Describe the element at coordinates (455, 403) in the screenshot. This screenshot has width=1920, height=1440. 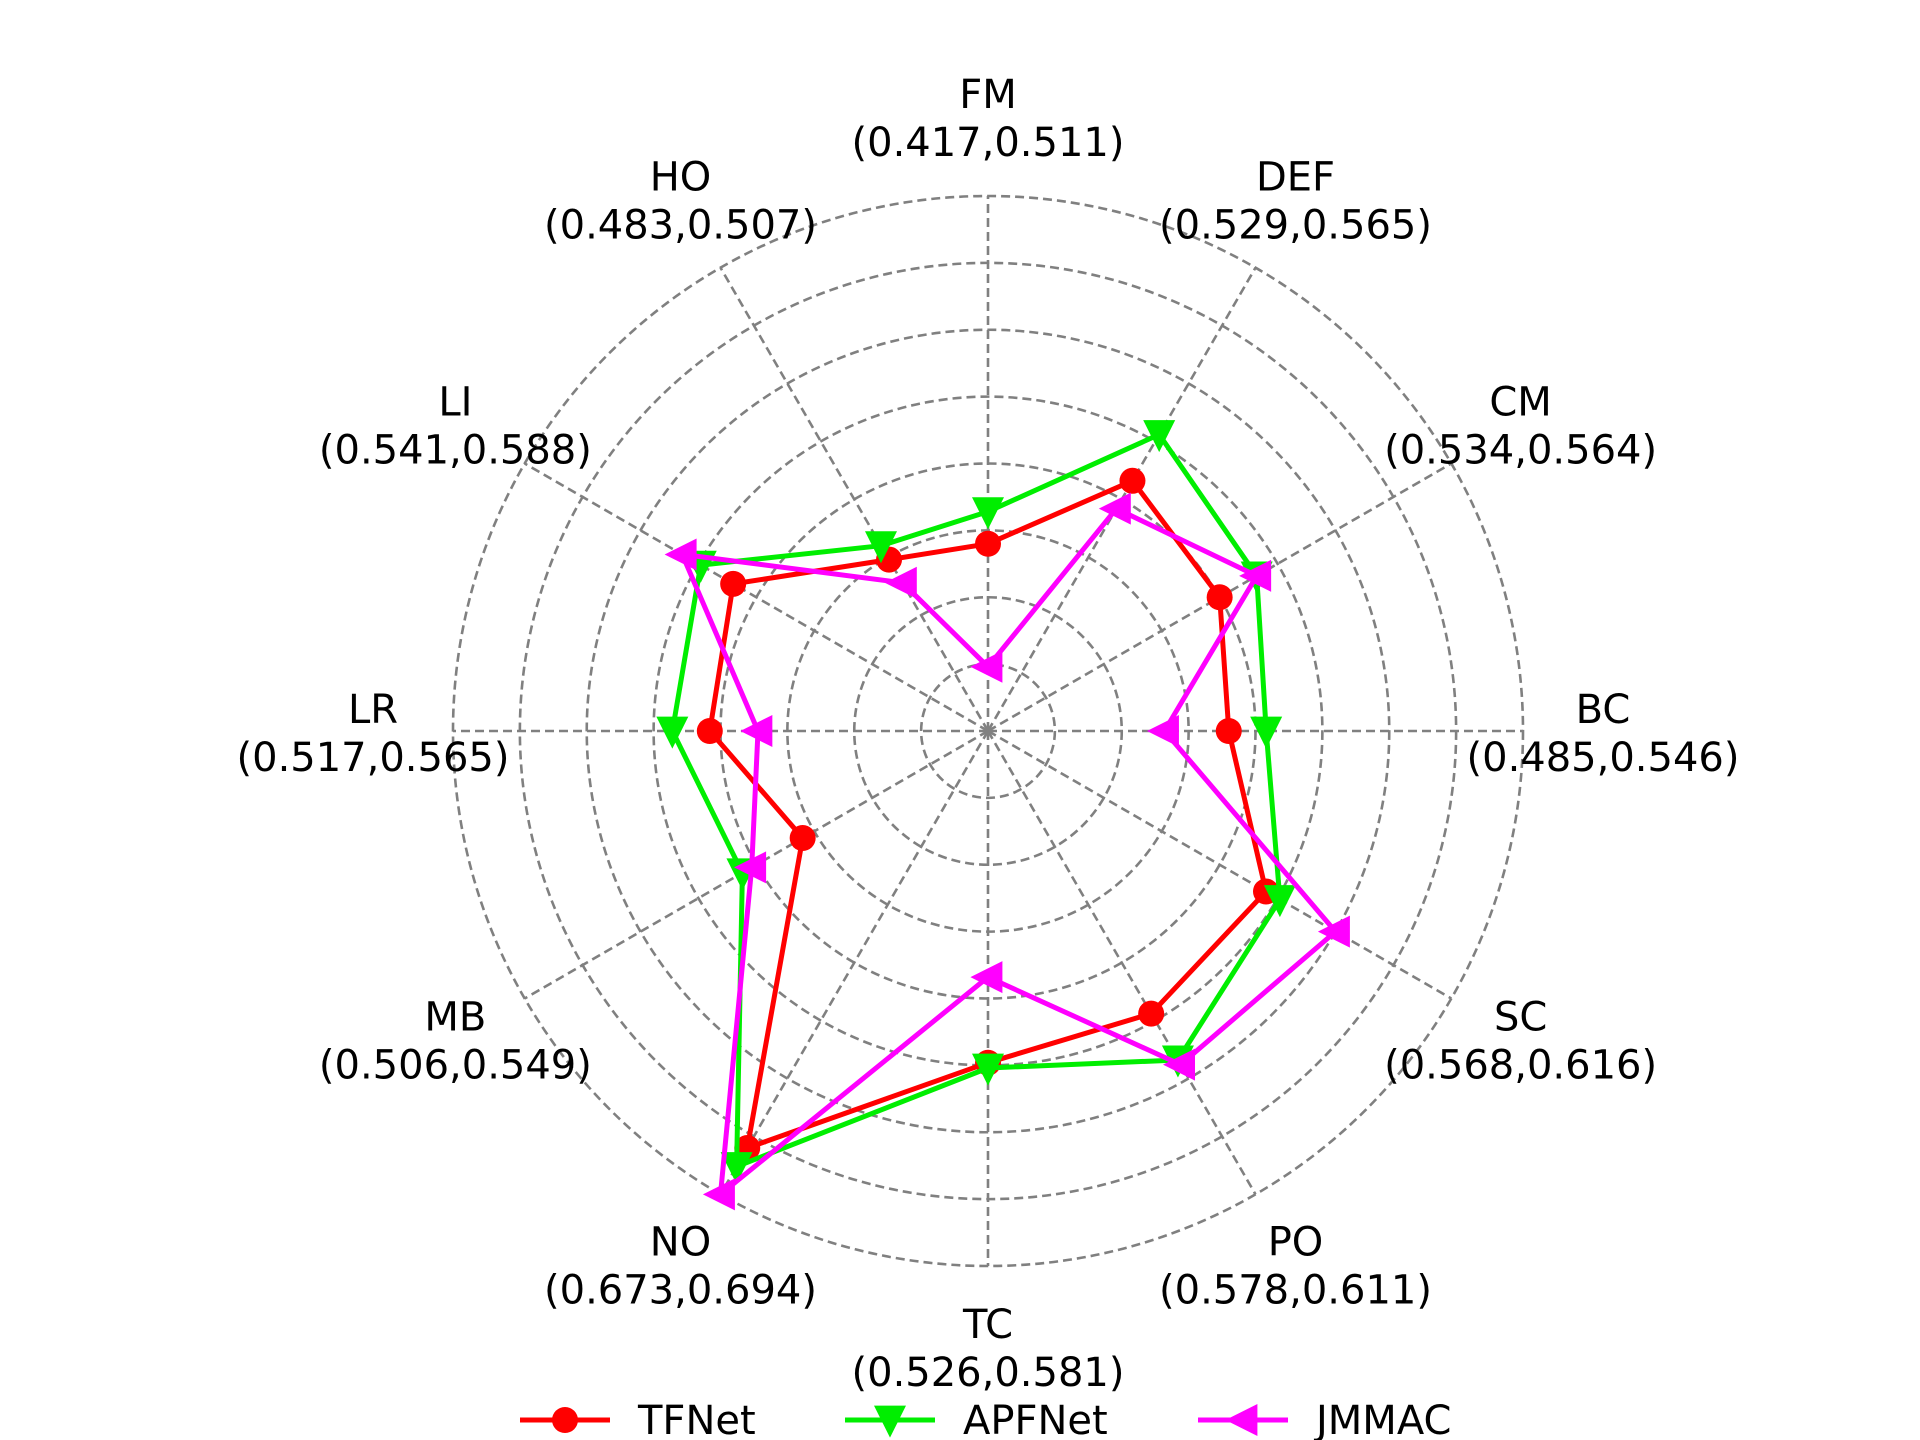
I see `axis-name: LI` at that location.